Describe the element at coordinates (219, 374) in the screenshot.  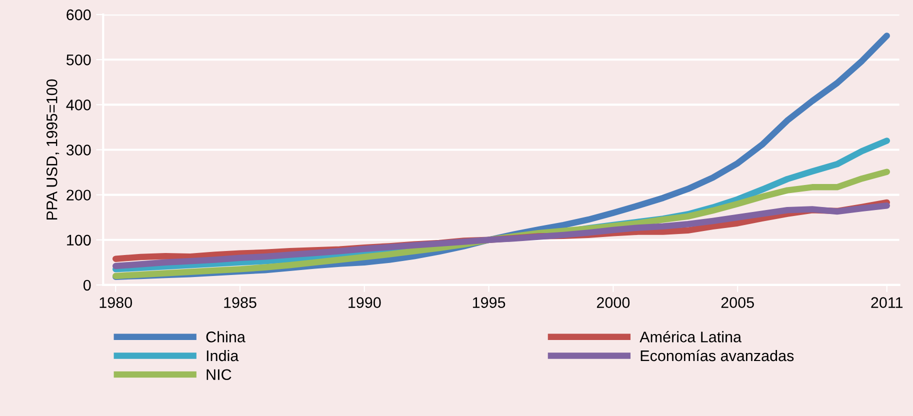
I see `legend-label: NIC` at that location.